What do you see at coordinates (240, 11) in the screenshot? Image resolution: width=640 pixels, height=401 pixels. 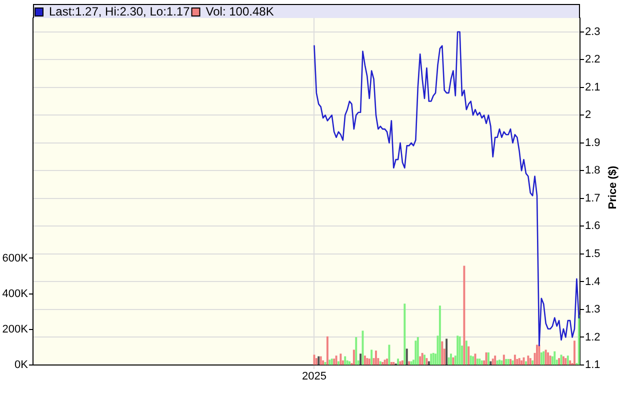 I see `legend-label: Vol: 100.48K` at bounding box center [240, 11].